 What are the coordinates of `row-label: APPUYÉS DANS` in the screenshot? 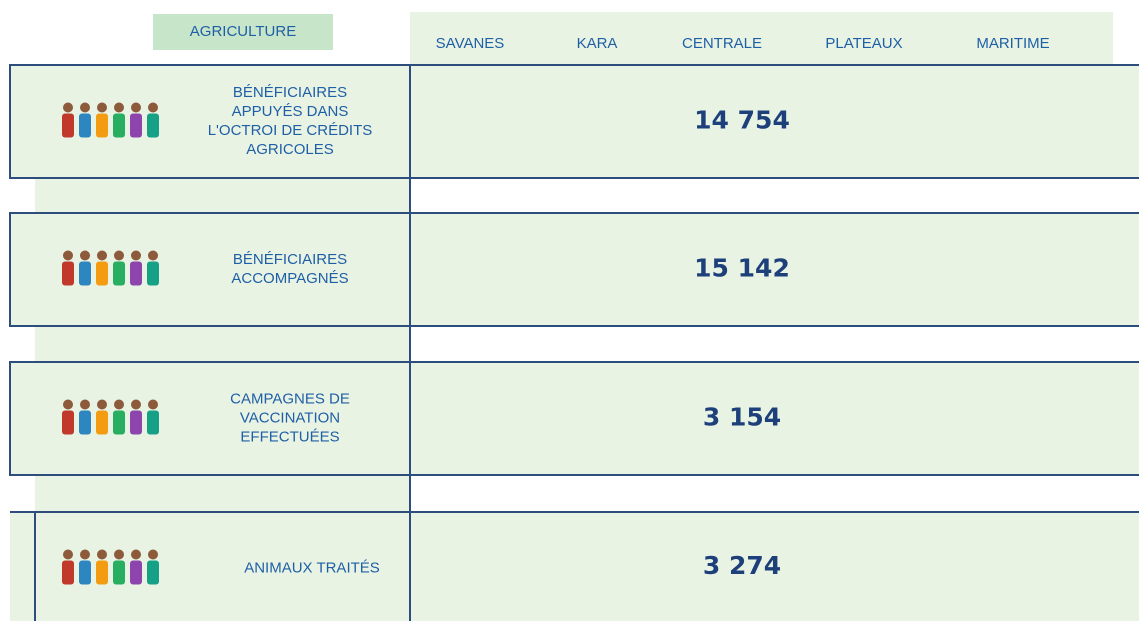 It's located at (290, 111).